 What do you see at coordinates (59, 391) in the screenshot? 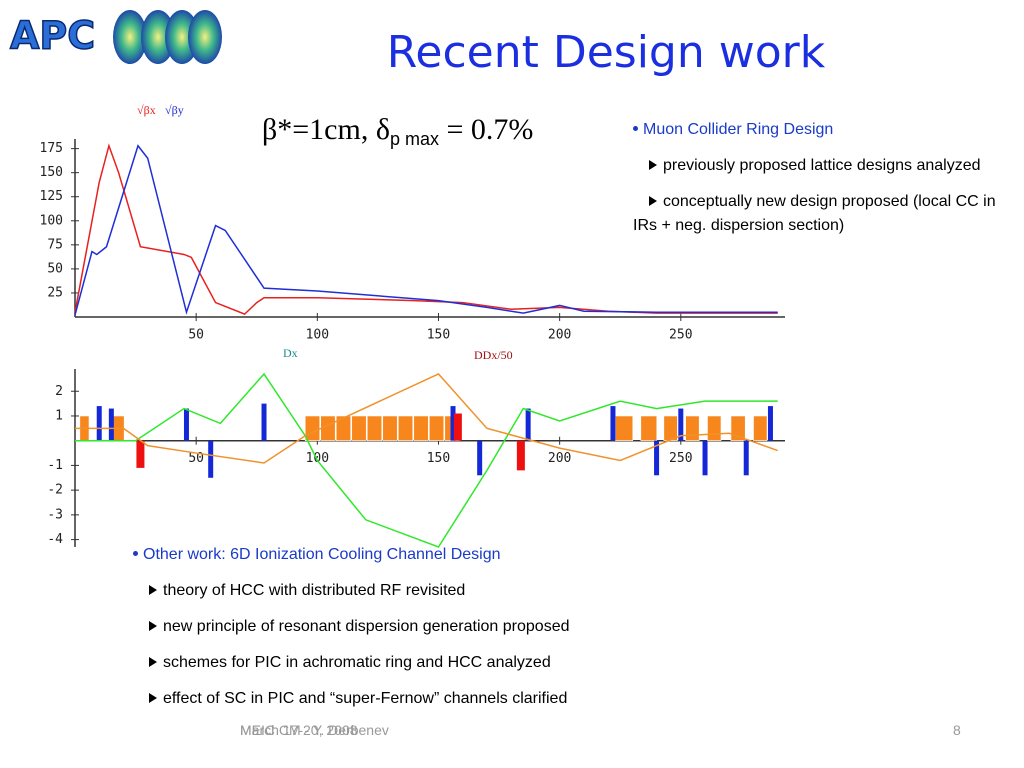
I see `y-tick-label: 2` at bounding box center [59, 391].